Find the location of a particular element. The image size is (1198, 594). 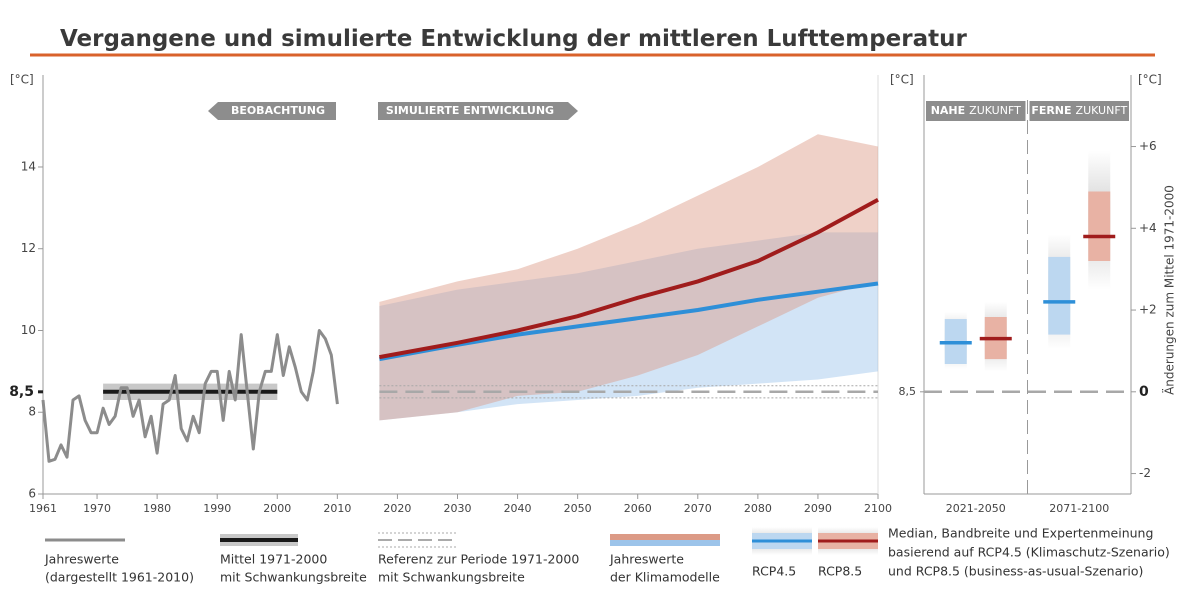

x-tick-label: 2070 is located at coordinates (698, 508).